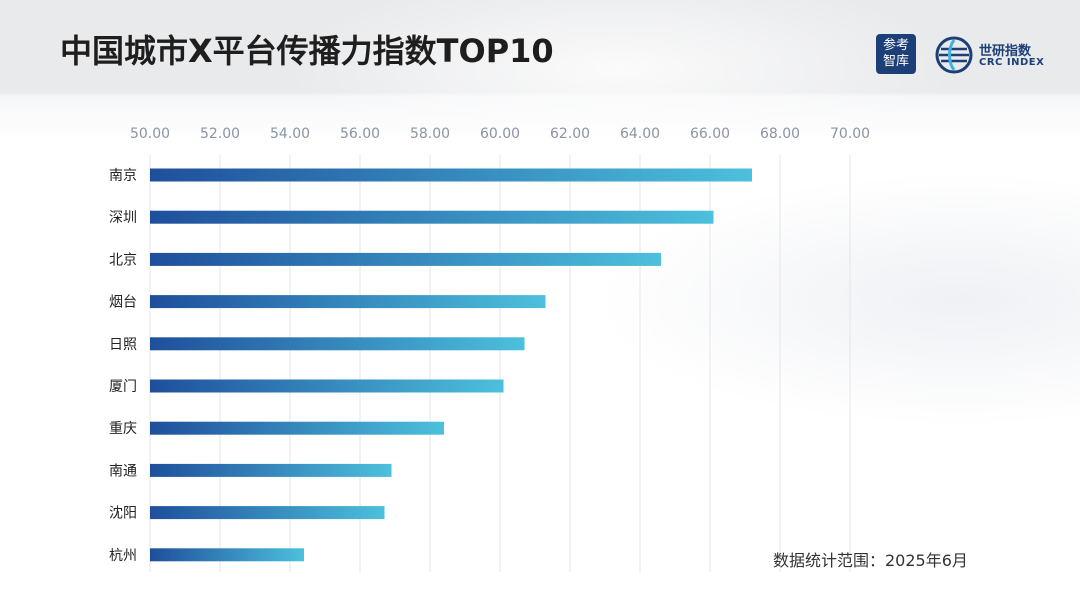 The width and height of the screenshot is (1080, 608). What do you see at coordinates (123, 260) in the screenshot?
I see `category-label: 北京` at bounding box center [123, 260].